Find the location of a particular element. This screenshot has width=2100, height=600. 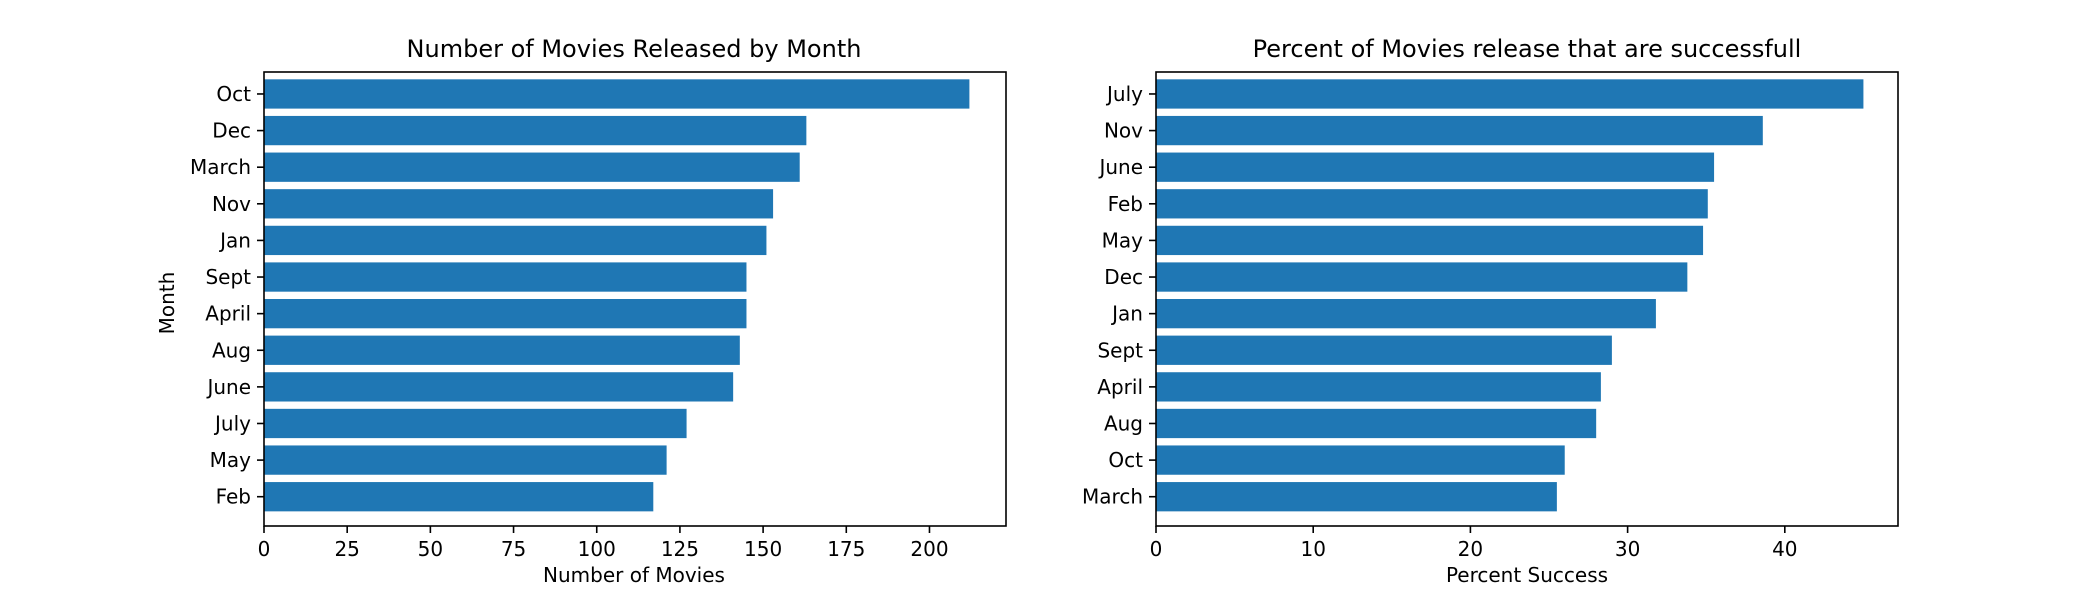

x-tick-label: 100 is located at coordinates (597, 549).